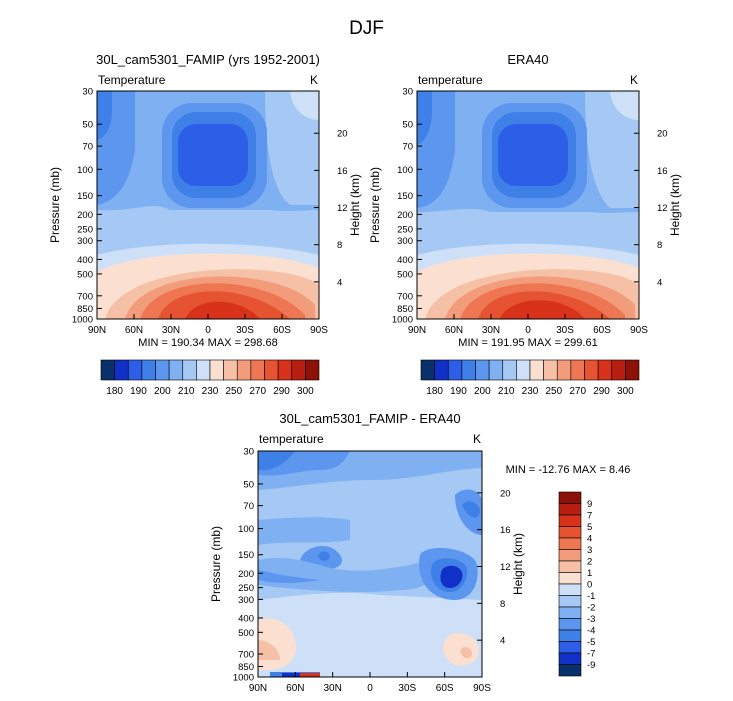 This screenshot has width=733, height=701. I want to click on panel-difference-contours, so click(370, 564).